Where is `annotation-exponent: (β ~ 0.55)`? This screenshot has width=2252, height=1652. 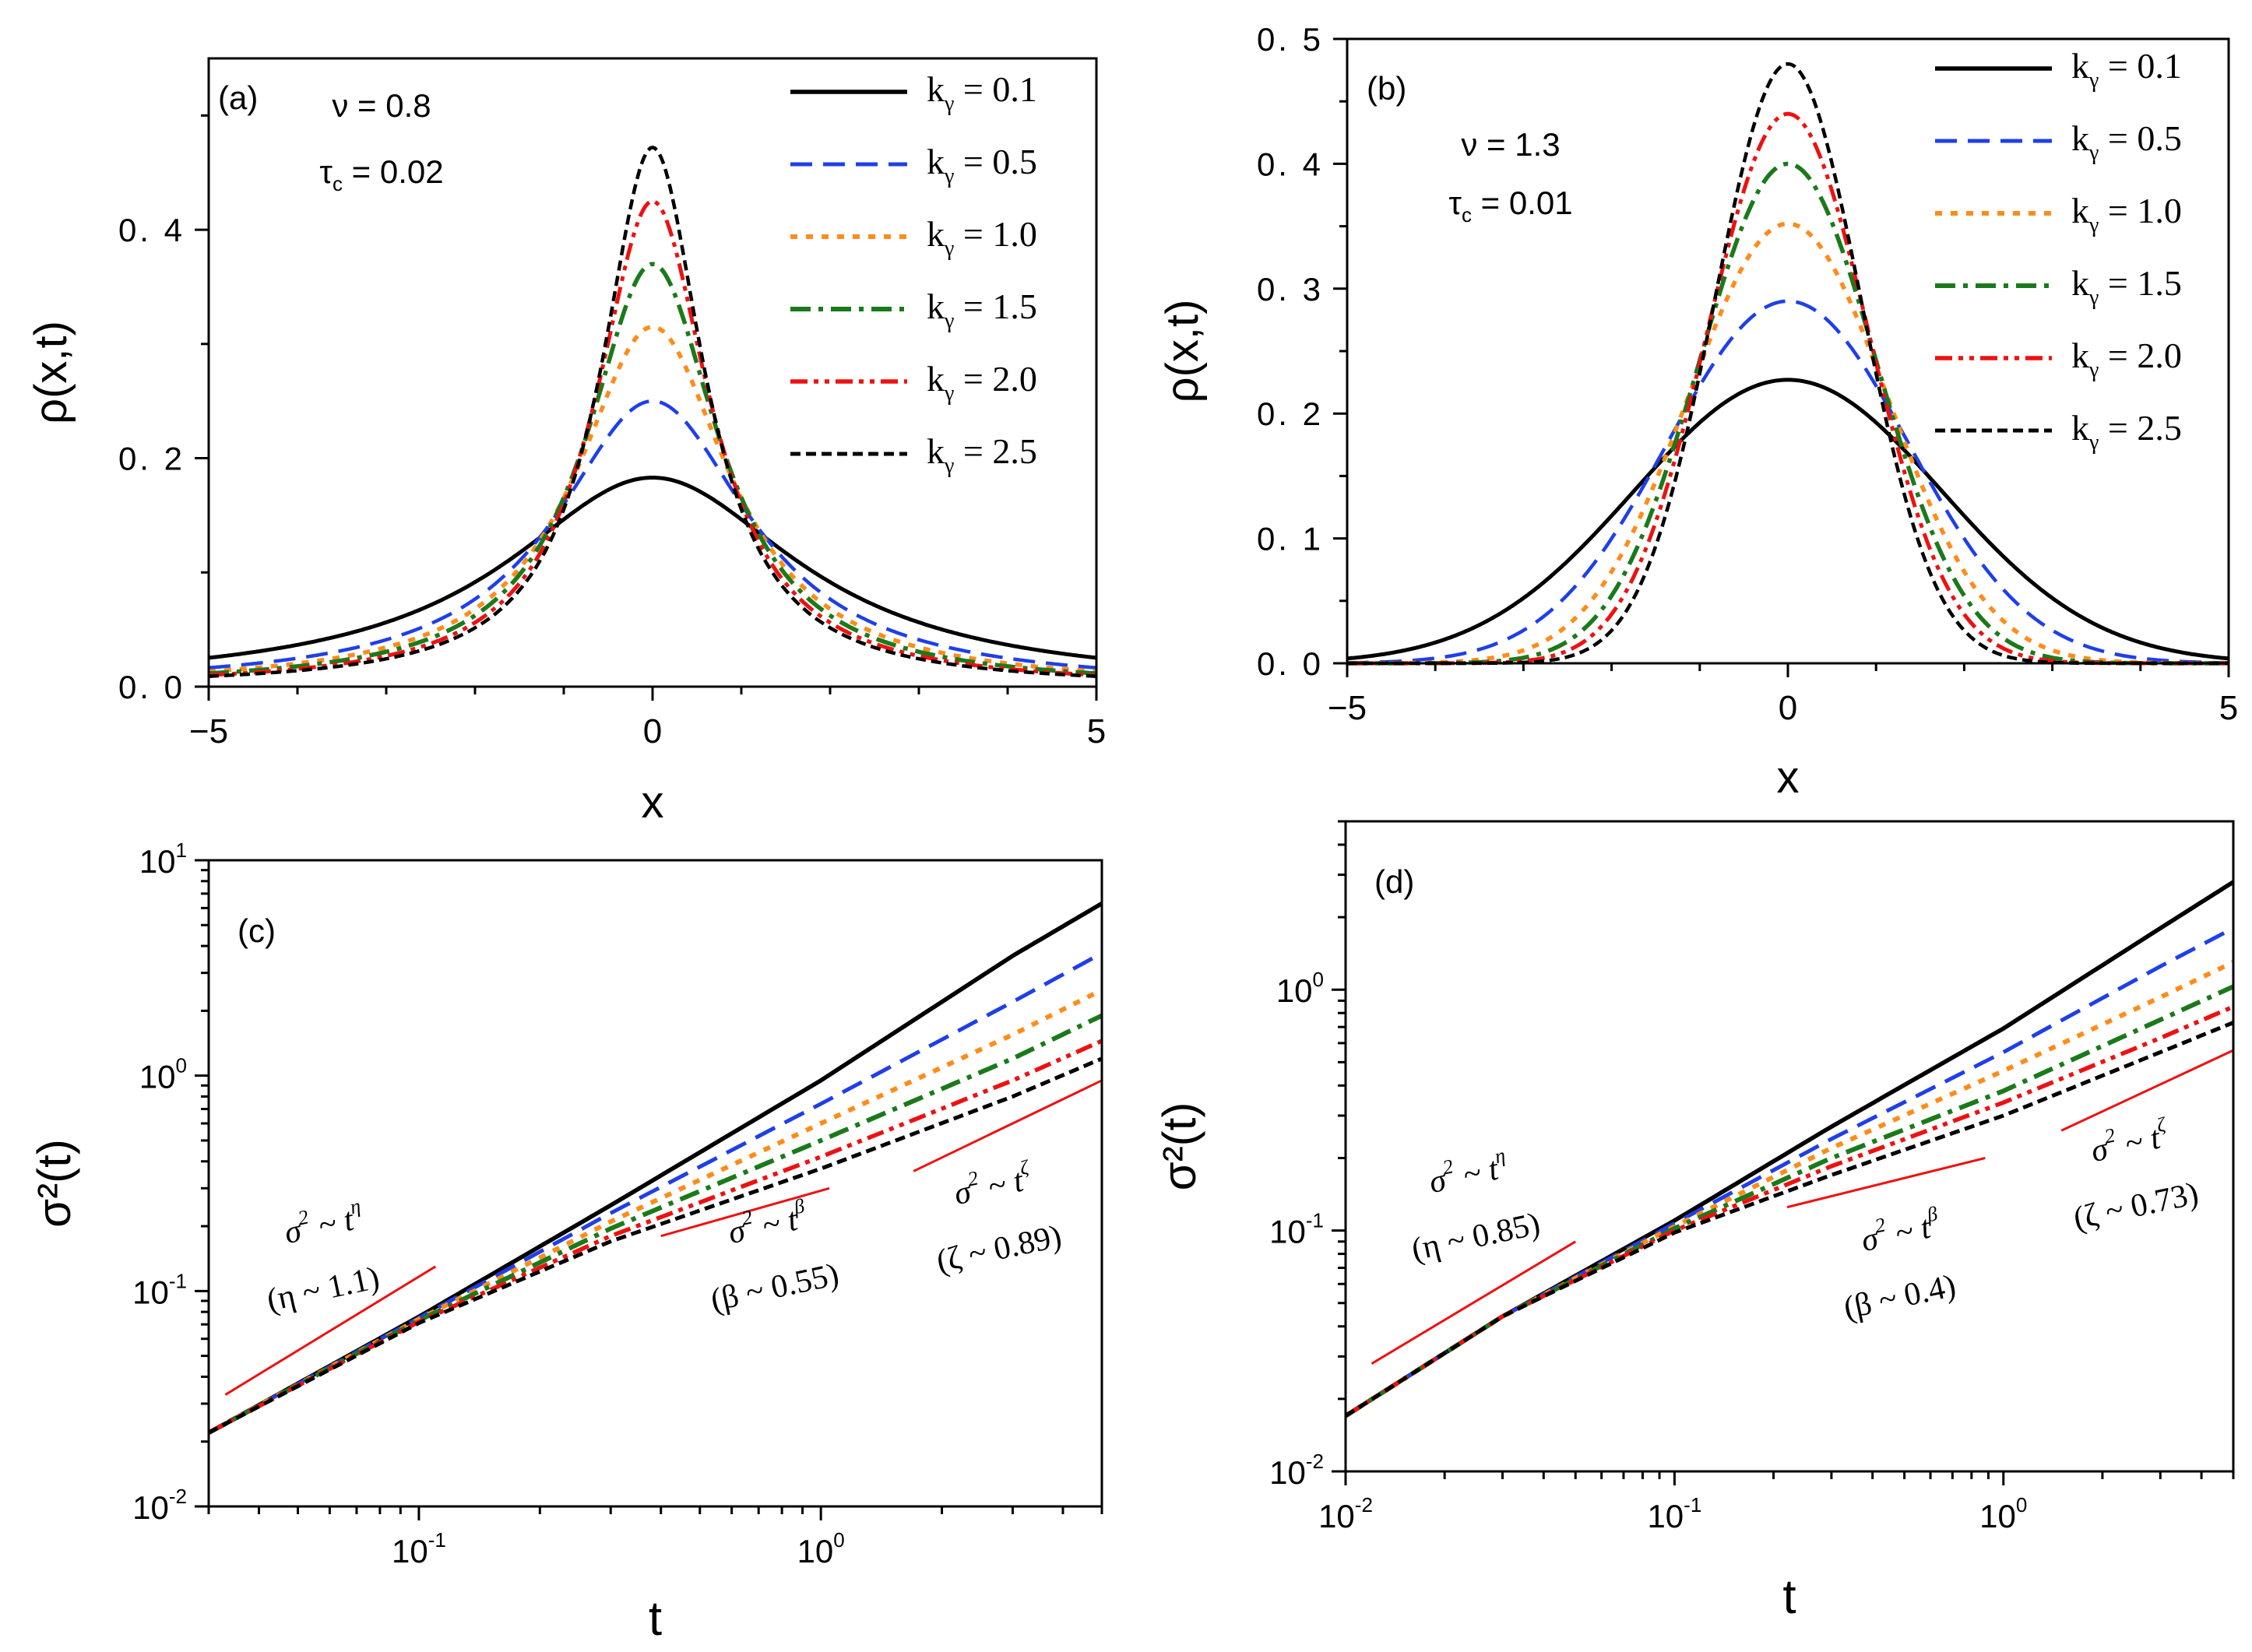
annotation-exponent: (β ~ 0.55) is located at coordinates (776, 1288).